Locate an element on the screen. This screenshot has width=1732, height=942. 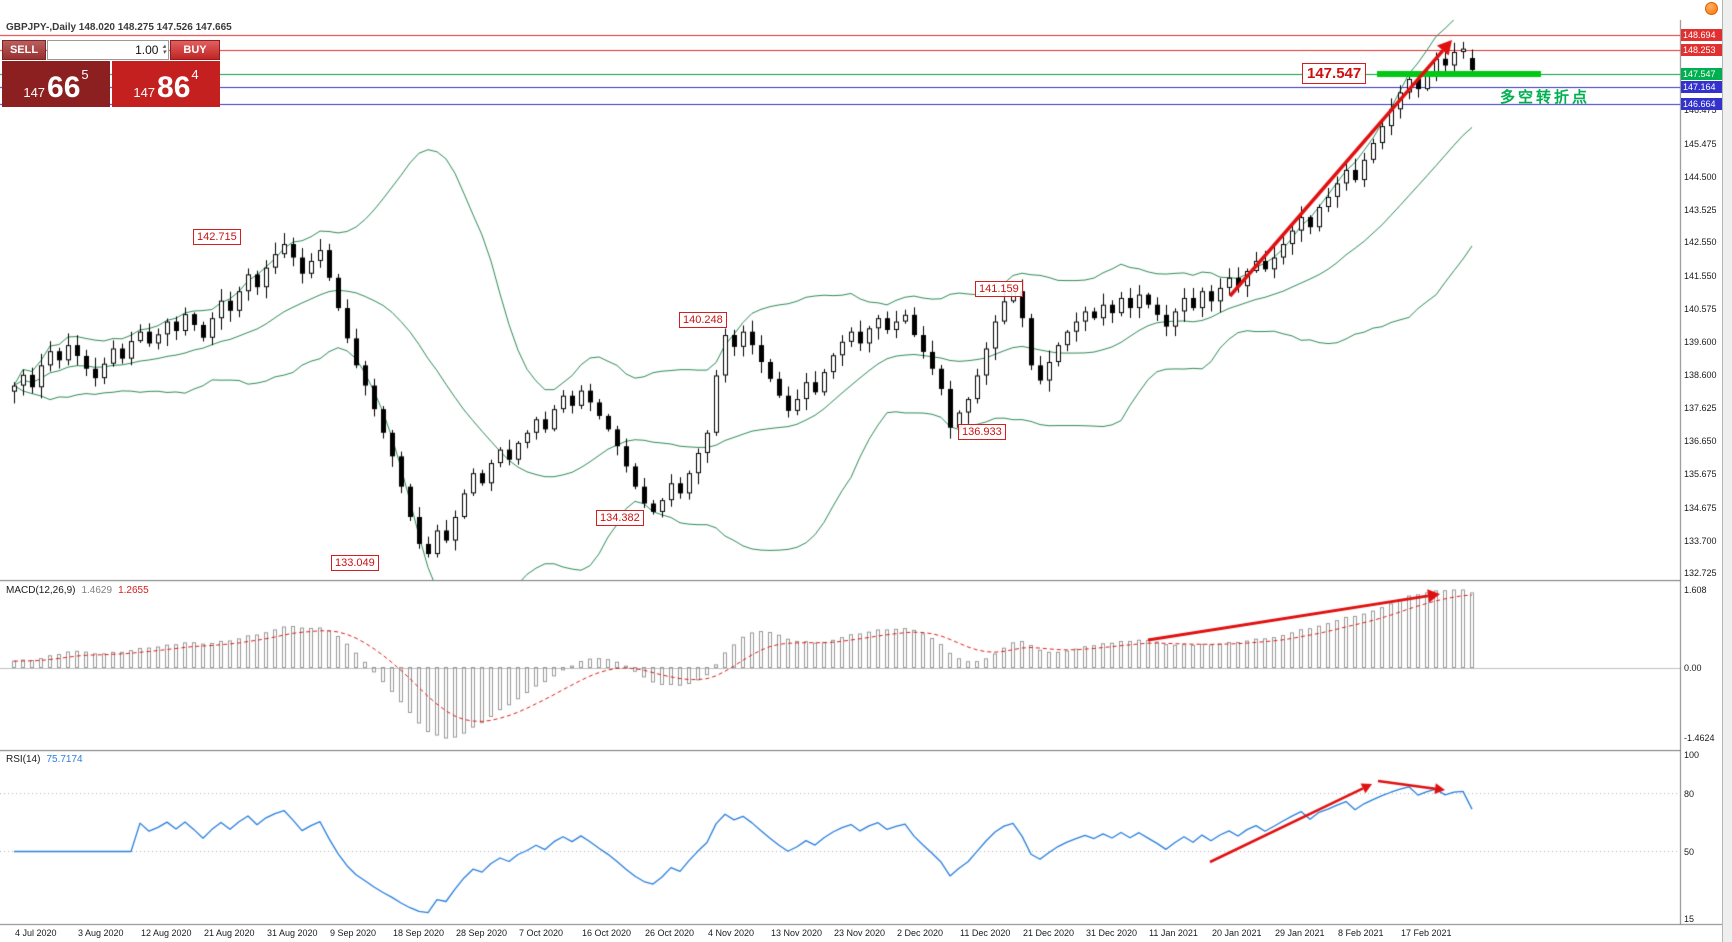
ask-pip-digit: 4 is located at coordinates (195, 74).